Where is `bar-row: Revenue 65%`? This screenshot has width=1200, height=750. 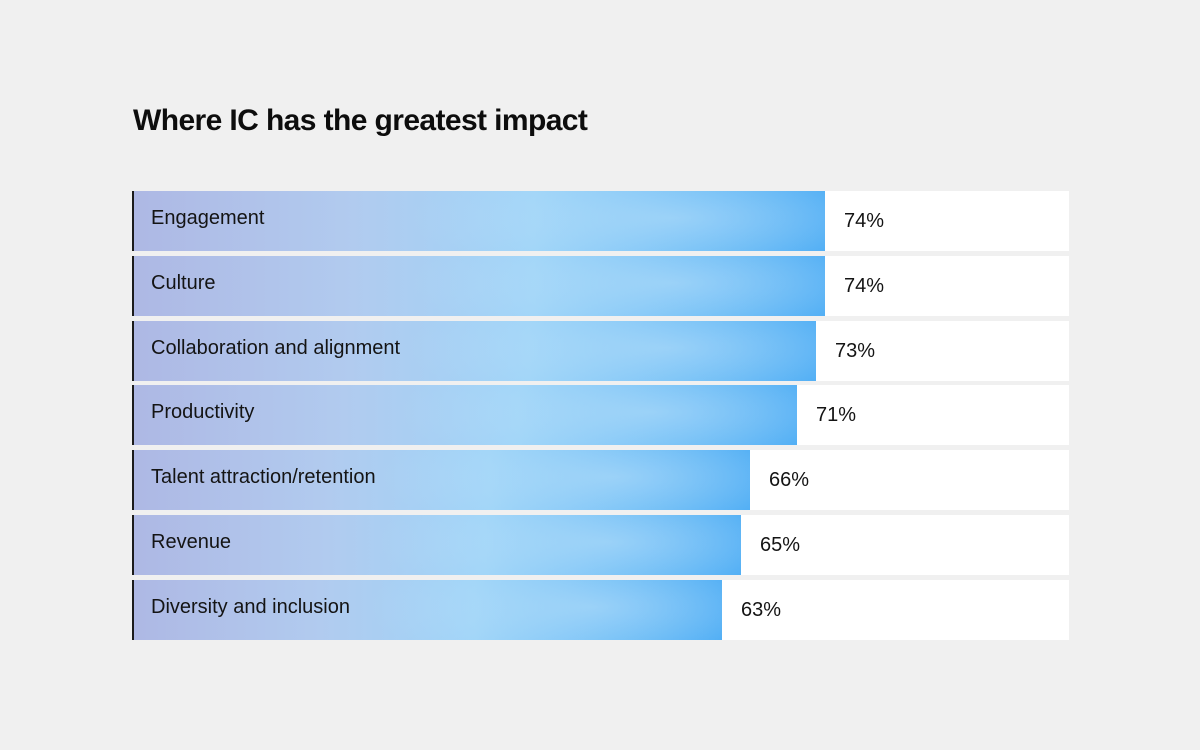
bar-row: Revenue 65% is located at coordinates (600, 545).